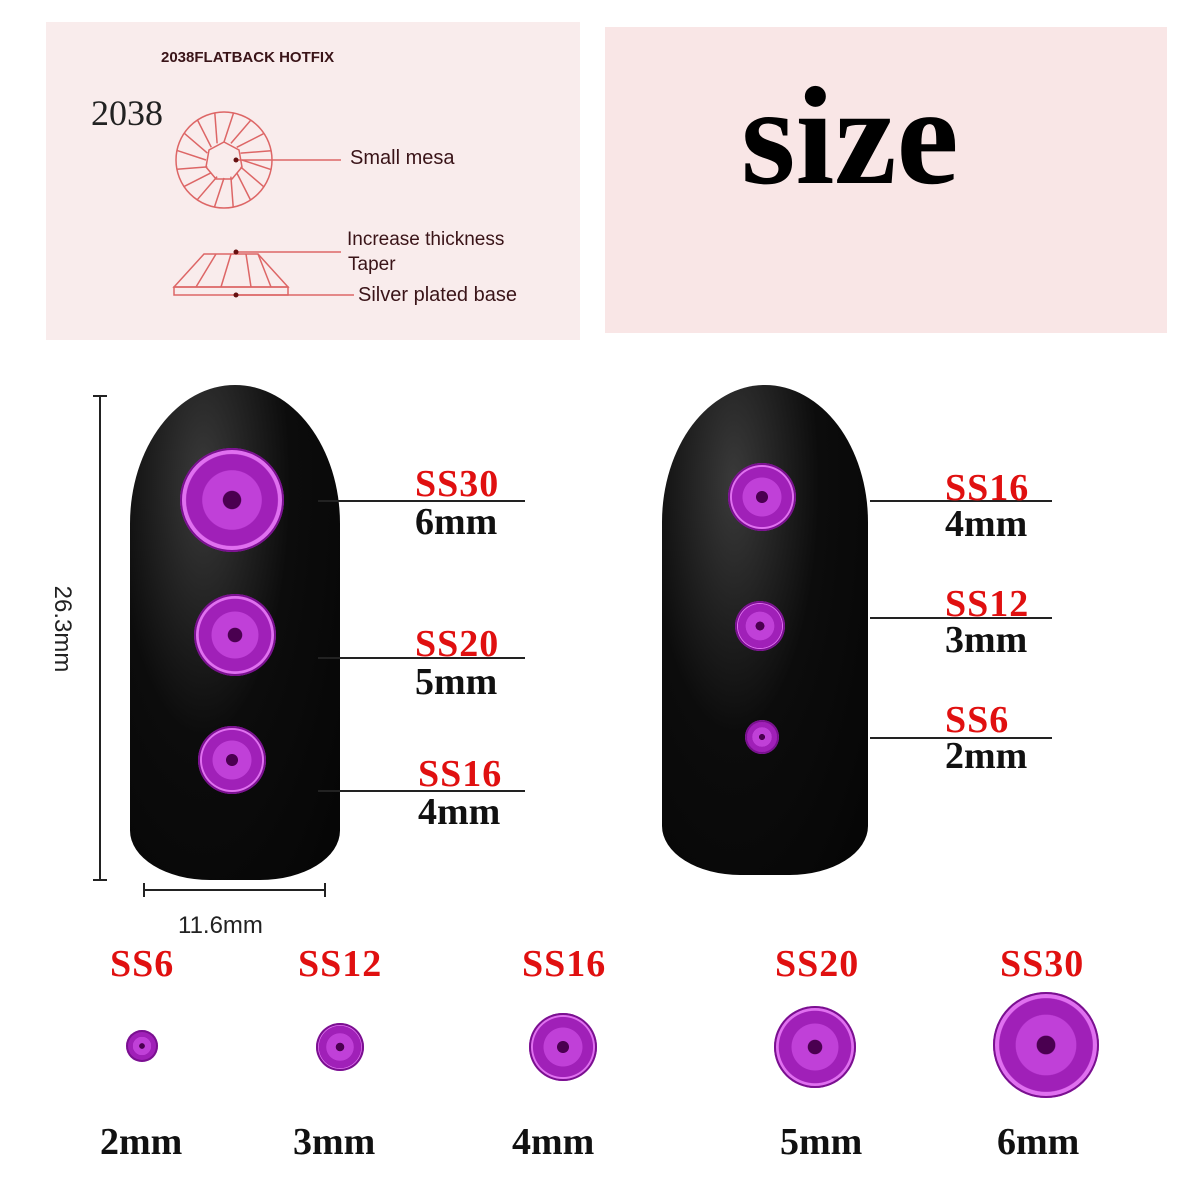  I want to click on label-small-mesa: Small mesa, so click(402, 158).